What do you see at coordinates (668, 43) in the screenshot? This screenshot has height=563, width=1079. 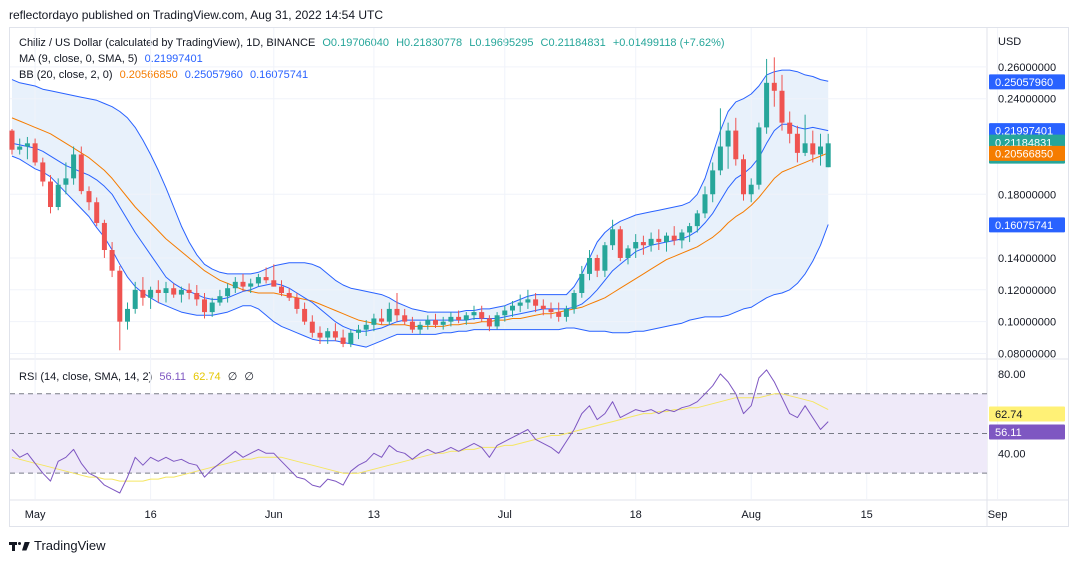 I see `change-value: +0.01499118 (+7.62%)` at bounding box center [668, 43].